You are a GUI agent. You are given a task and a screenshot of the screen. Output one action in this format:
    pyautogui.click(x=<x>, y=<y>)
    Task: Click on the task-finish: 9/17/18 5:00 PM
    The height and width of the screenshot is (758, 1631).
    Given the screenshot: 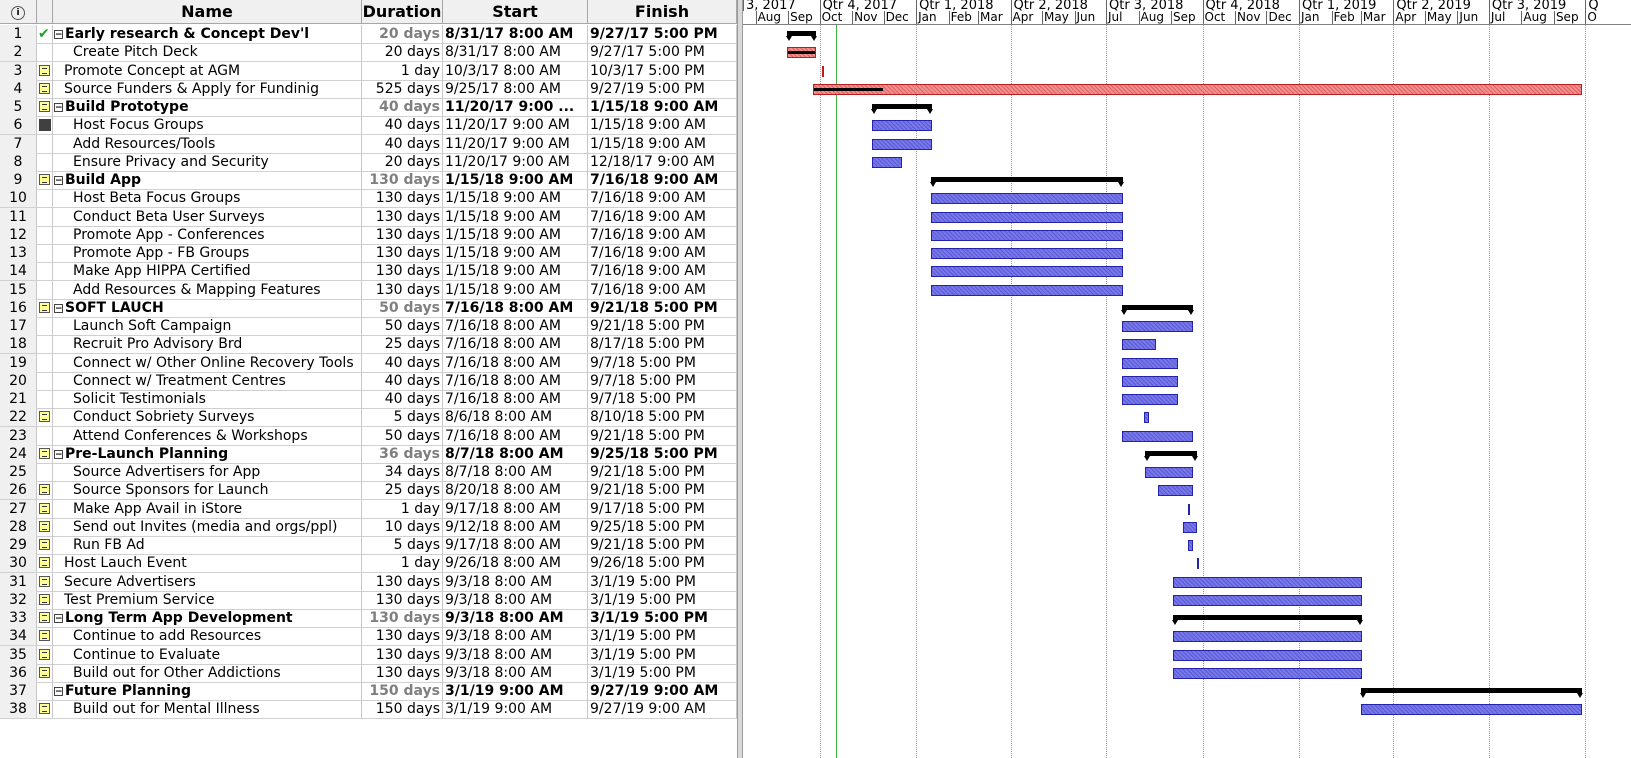 What is the action you would take?
    pyautogui.click(x=662, y=508)
    